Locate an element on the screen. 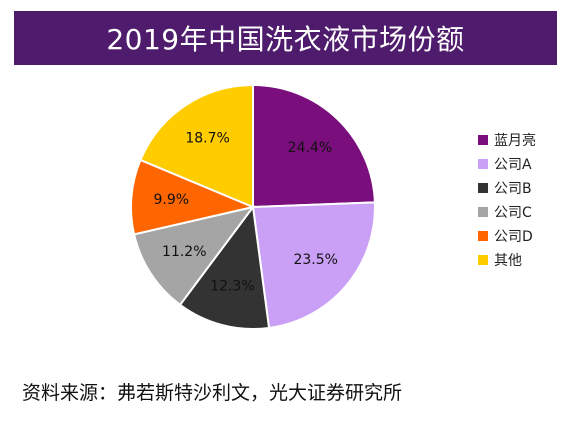 The image size is (571, 425). legend-label: 公司D is located at coordinates (513, 237).